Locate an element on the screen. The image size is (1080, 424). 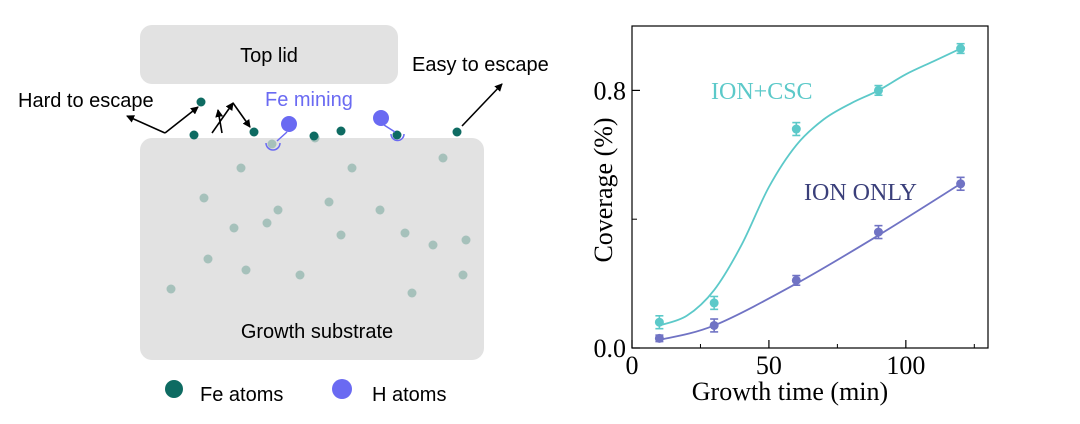
schematic-legend: Fe atoms H atoms is located at coordinates (305, 392).